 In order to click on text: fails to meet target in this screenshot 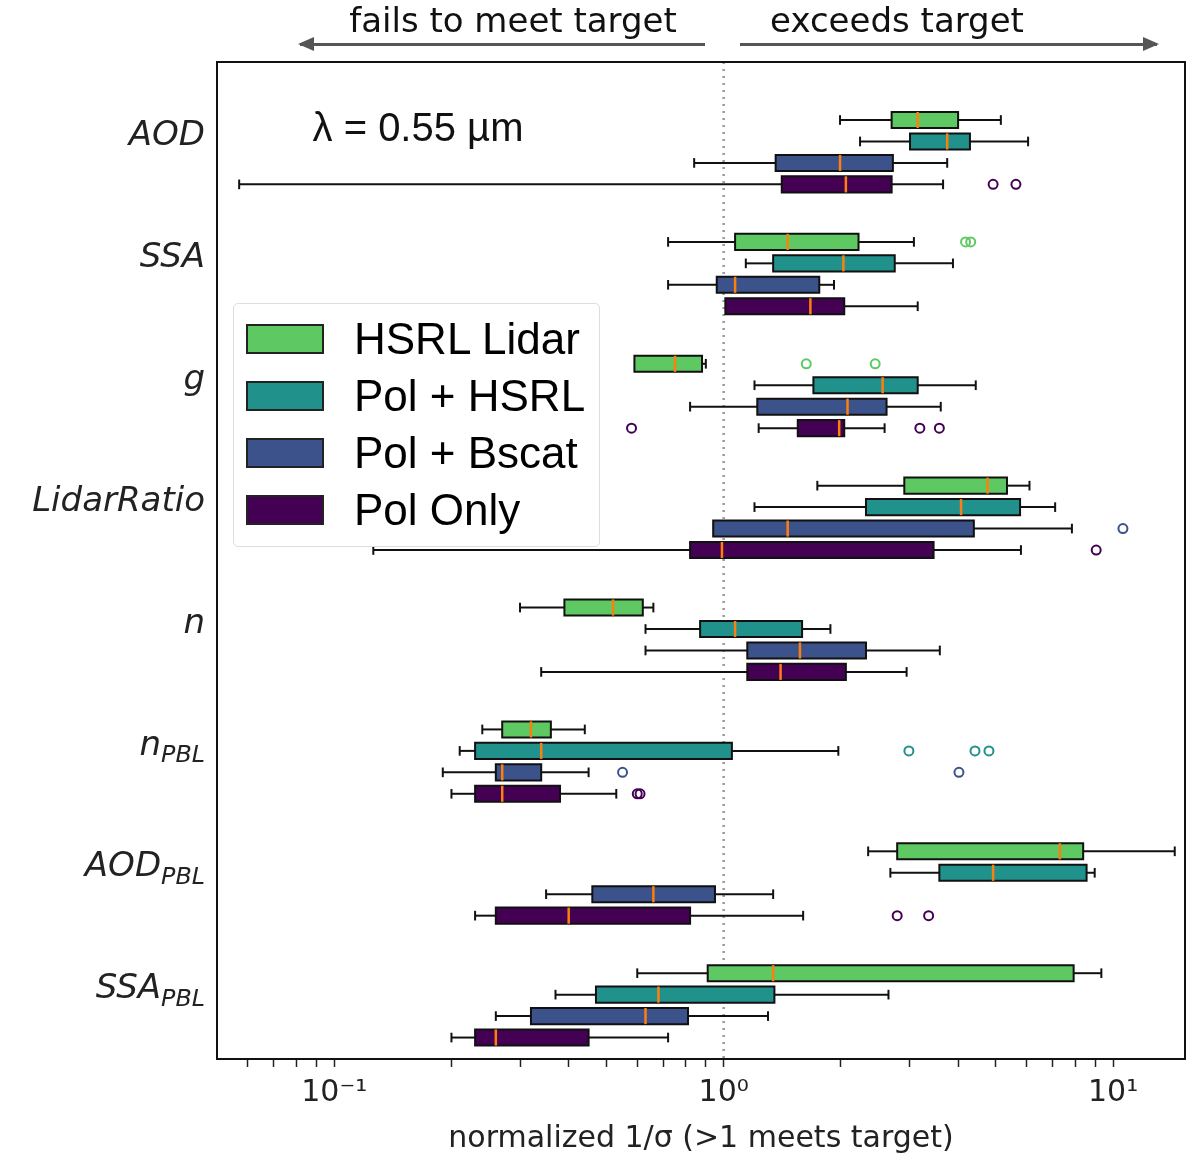, I will do `click(513, 20)`.